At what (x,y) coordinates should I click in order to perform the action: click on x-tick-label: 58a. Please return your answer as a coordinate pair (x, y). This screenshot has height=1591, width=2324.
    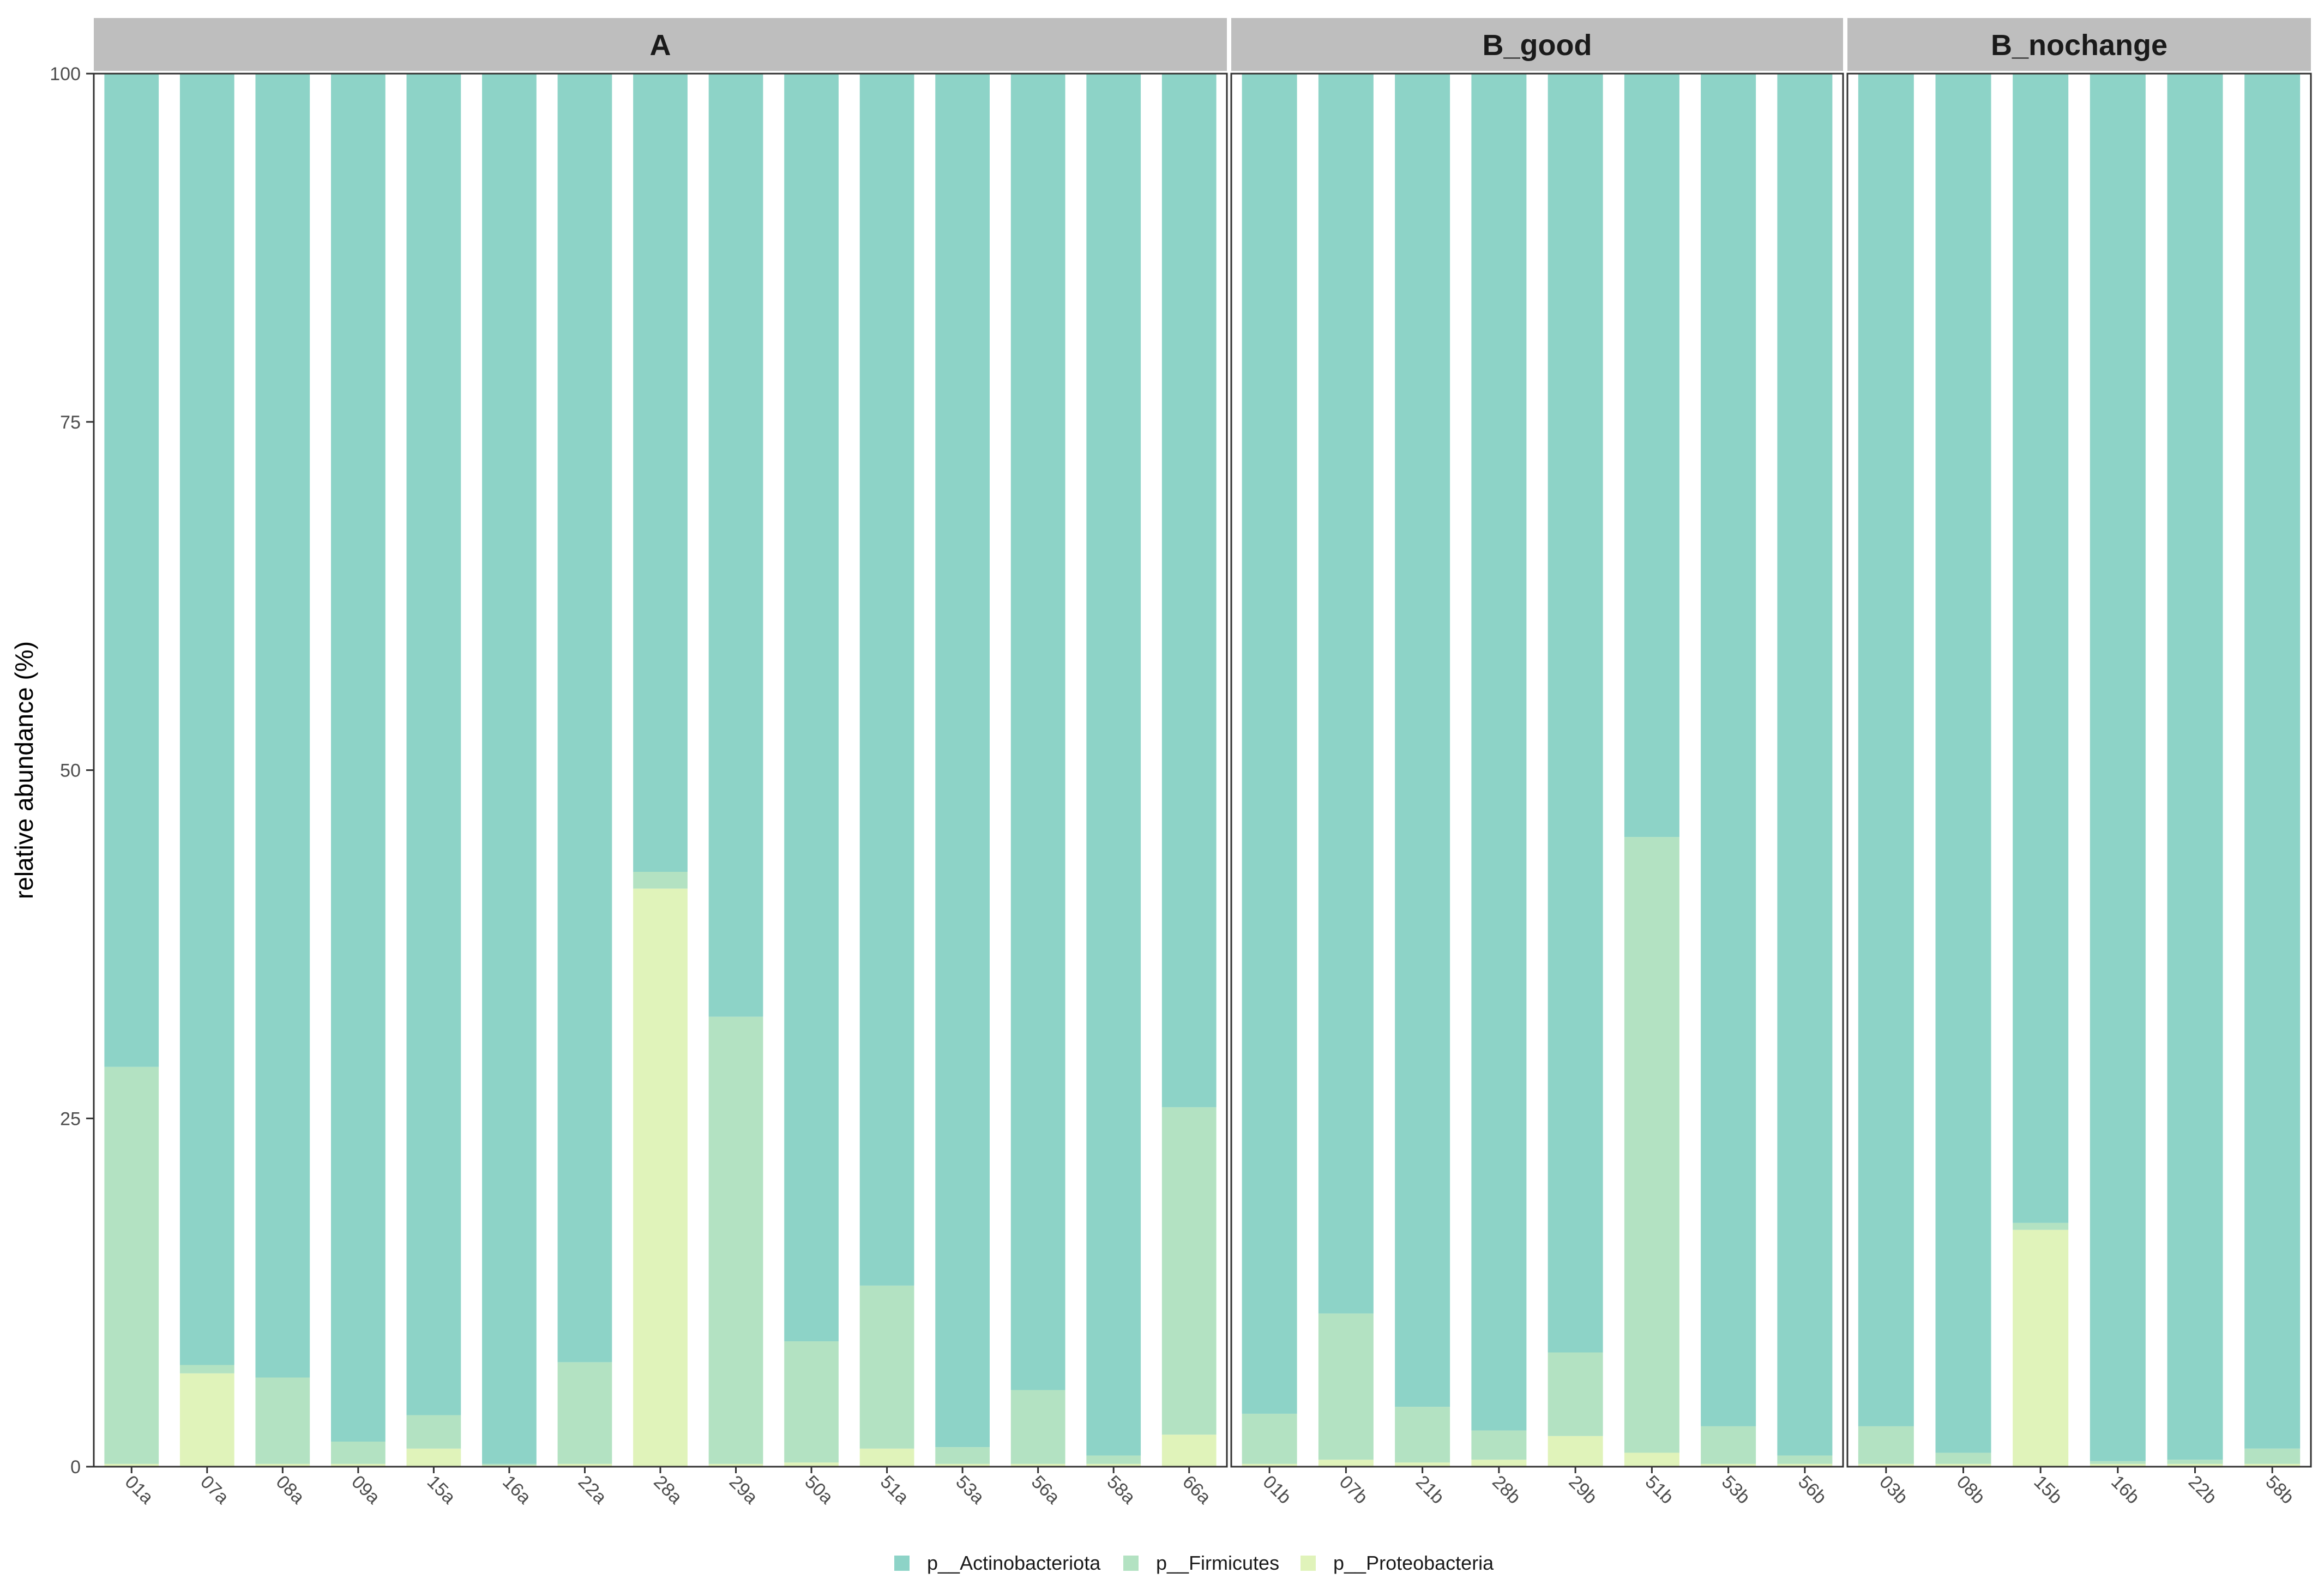
    Looking at the image, I should click on (1121, 1490).